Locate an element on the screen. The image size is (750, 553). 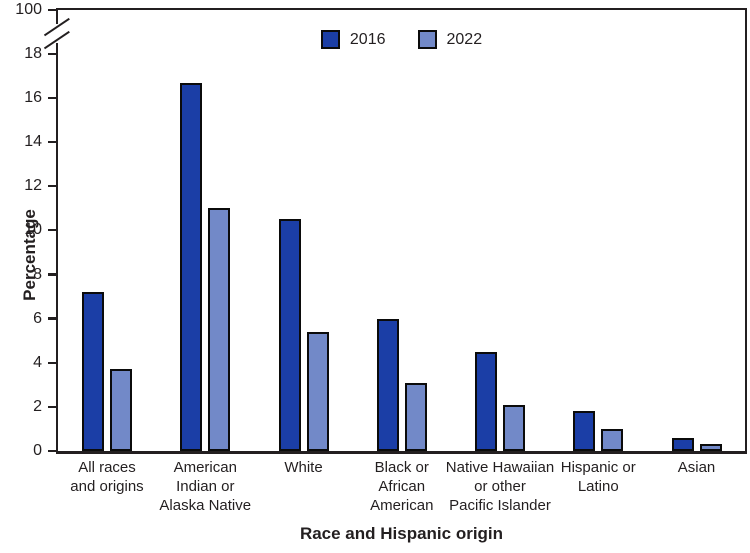
category-label: Native Hawaiian or other Pacific Islander is located at coordinates (500, 486).